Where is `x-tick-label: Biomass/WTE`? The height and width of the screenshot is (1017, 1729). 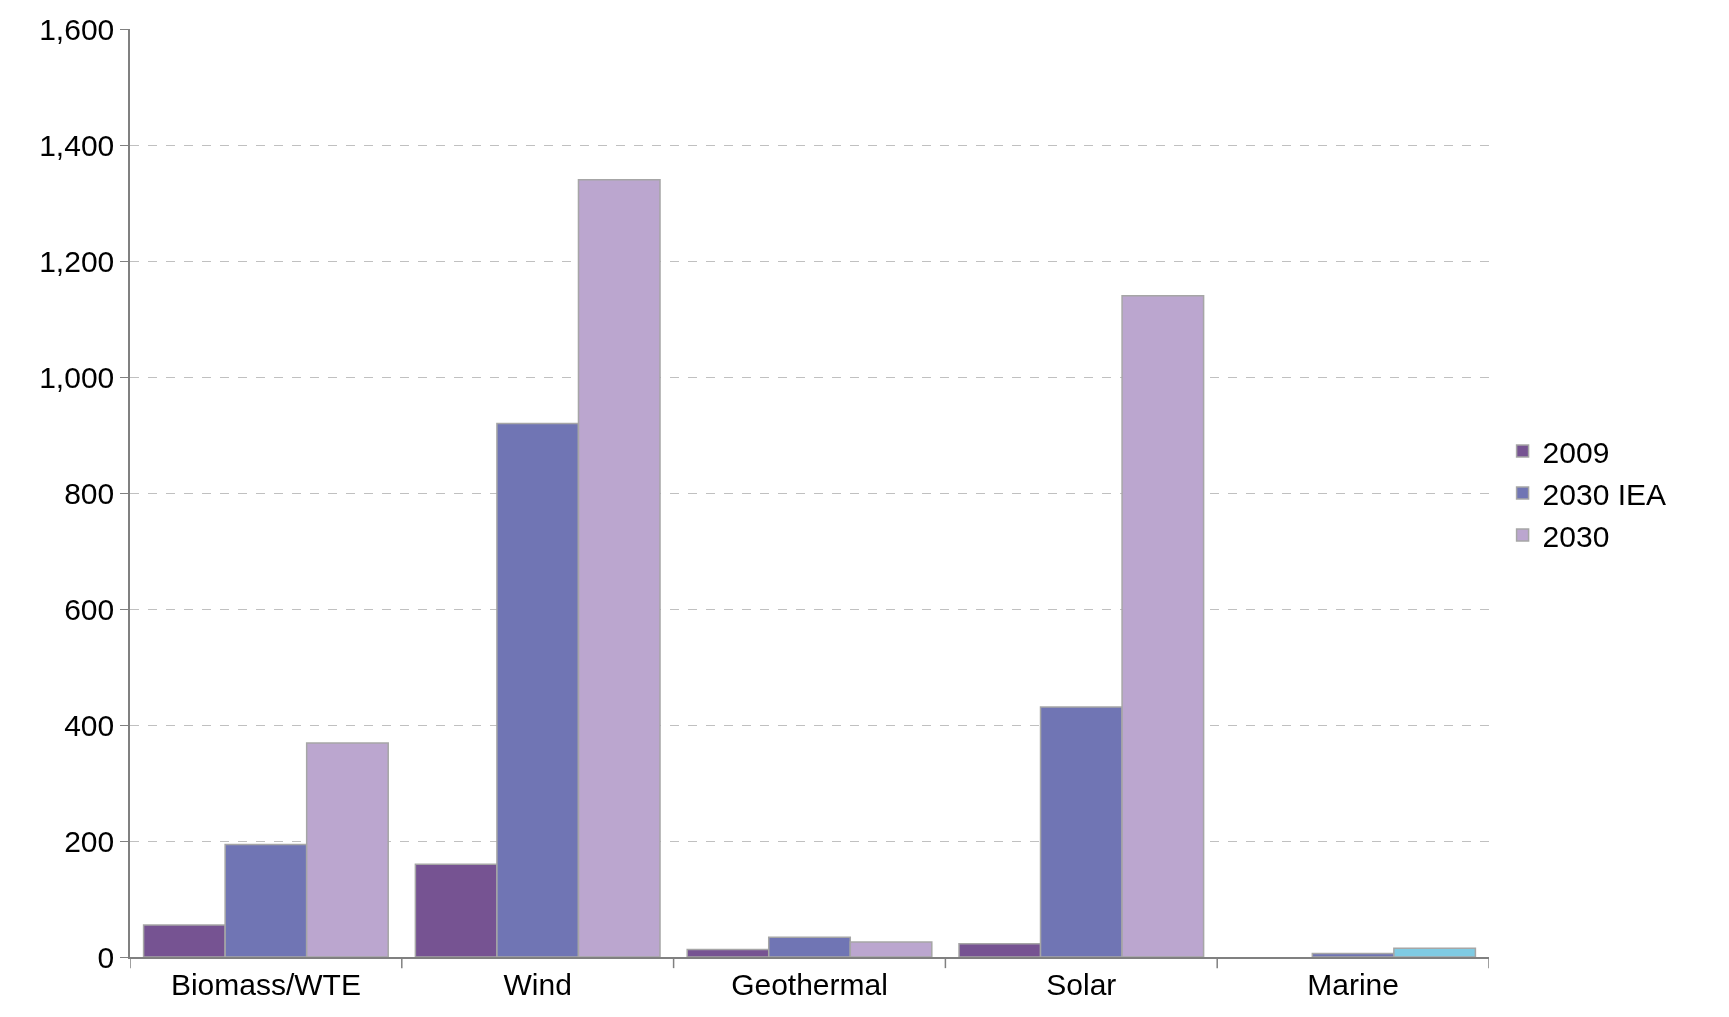
x-tick-label: Biomass/WTE is located at coordinates (265, 984).